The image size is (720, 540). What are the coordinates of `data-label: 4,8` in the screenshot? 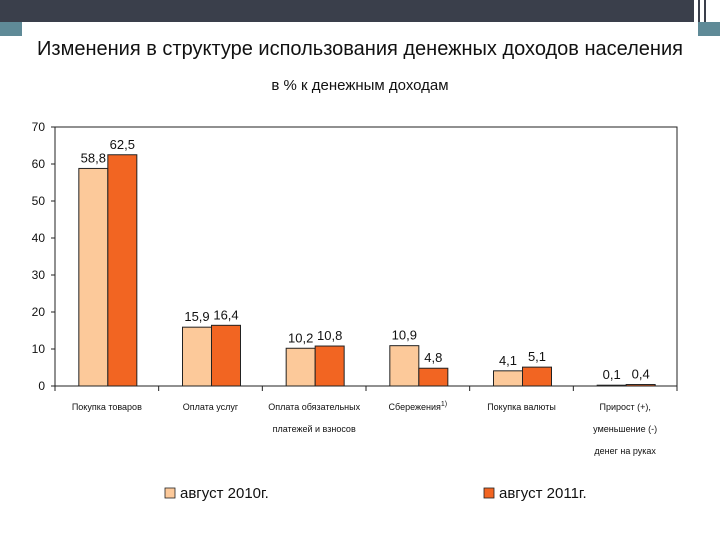 It's located at (433, 357).